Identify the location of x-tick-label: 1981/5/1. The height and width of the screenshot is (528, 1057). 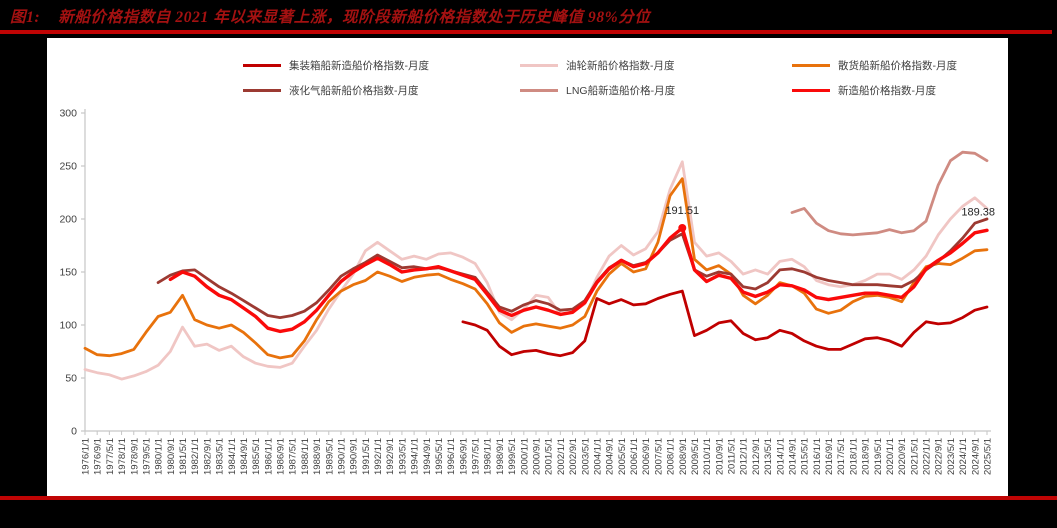
(183, 456).